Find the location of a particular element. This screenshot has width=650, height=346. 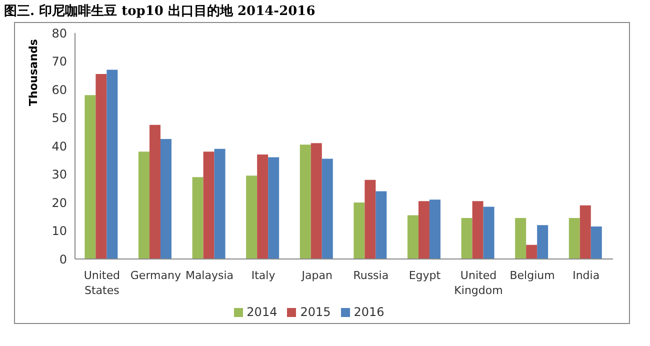

legend-label: 2016 is located at coordinates (369, 312).